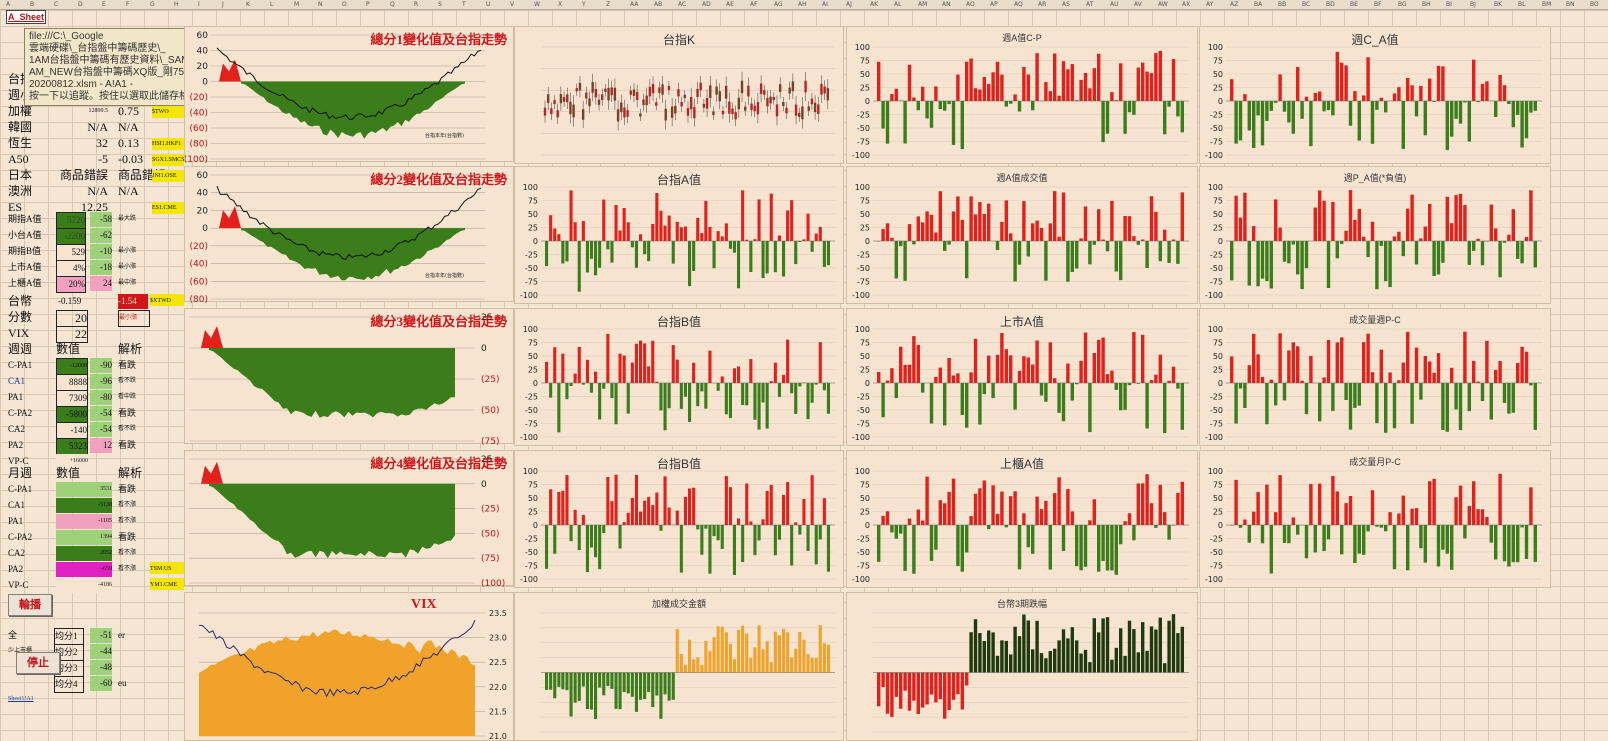 This screenshot has width=1608, height=741. I want to click on column-header: S, so click(440, 4).